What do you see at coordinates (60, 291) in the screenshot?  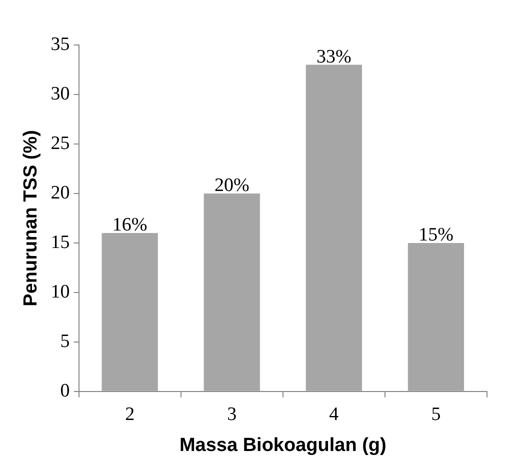 I see `y-tick-label: 10` at bounding box center [60, 291].